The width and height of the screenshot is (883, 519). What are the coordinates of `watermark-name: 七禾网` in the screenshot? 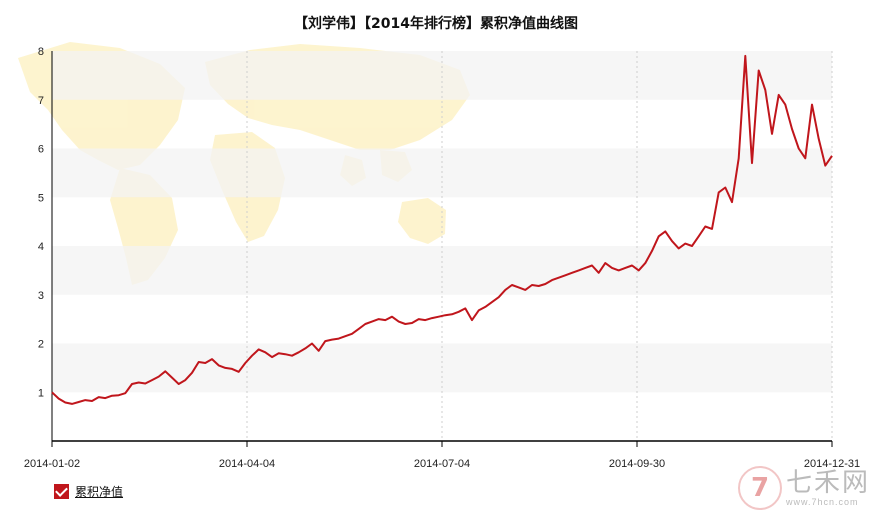 It's located at (828, 483).